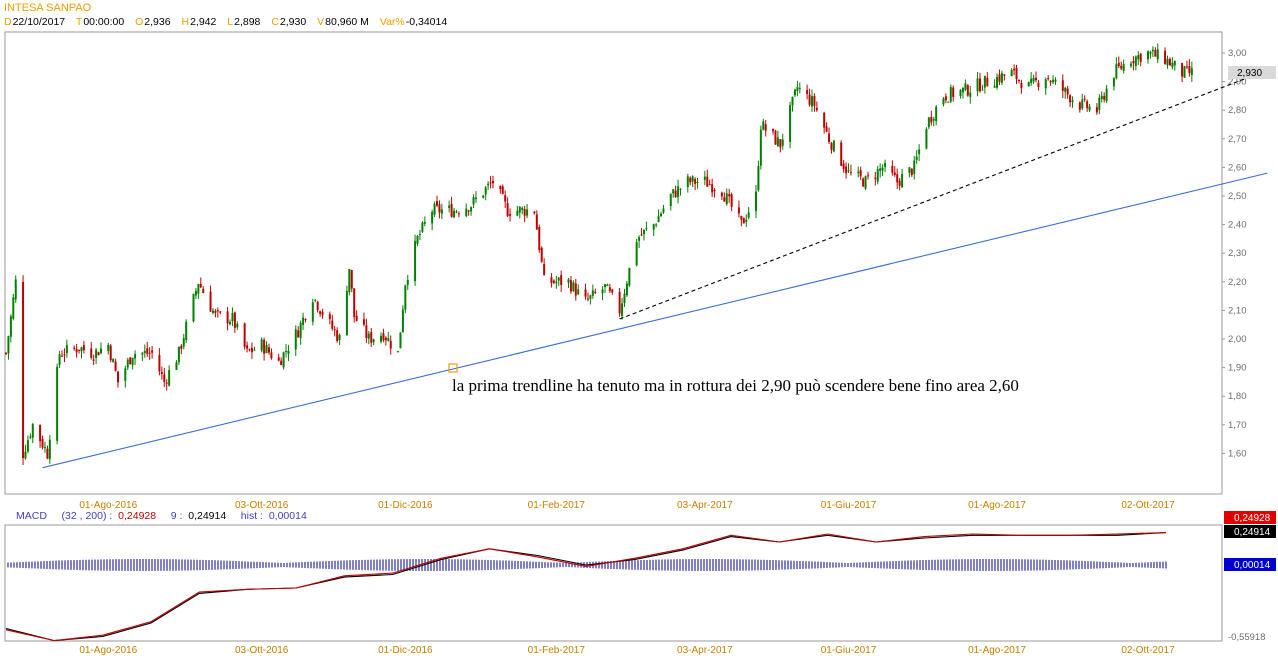  I want to click on y-tick-label: 1,80, so click(1237, 396).